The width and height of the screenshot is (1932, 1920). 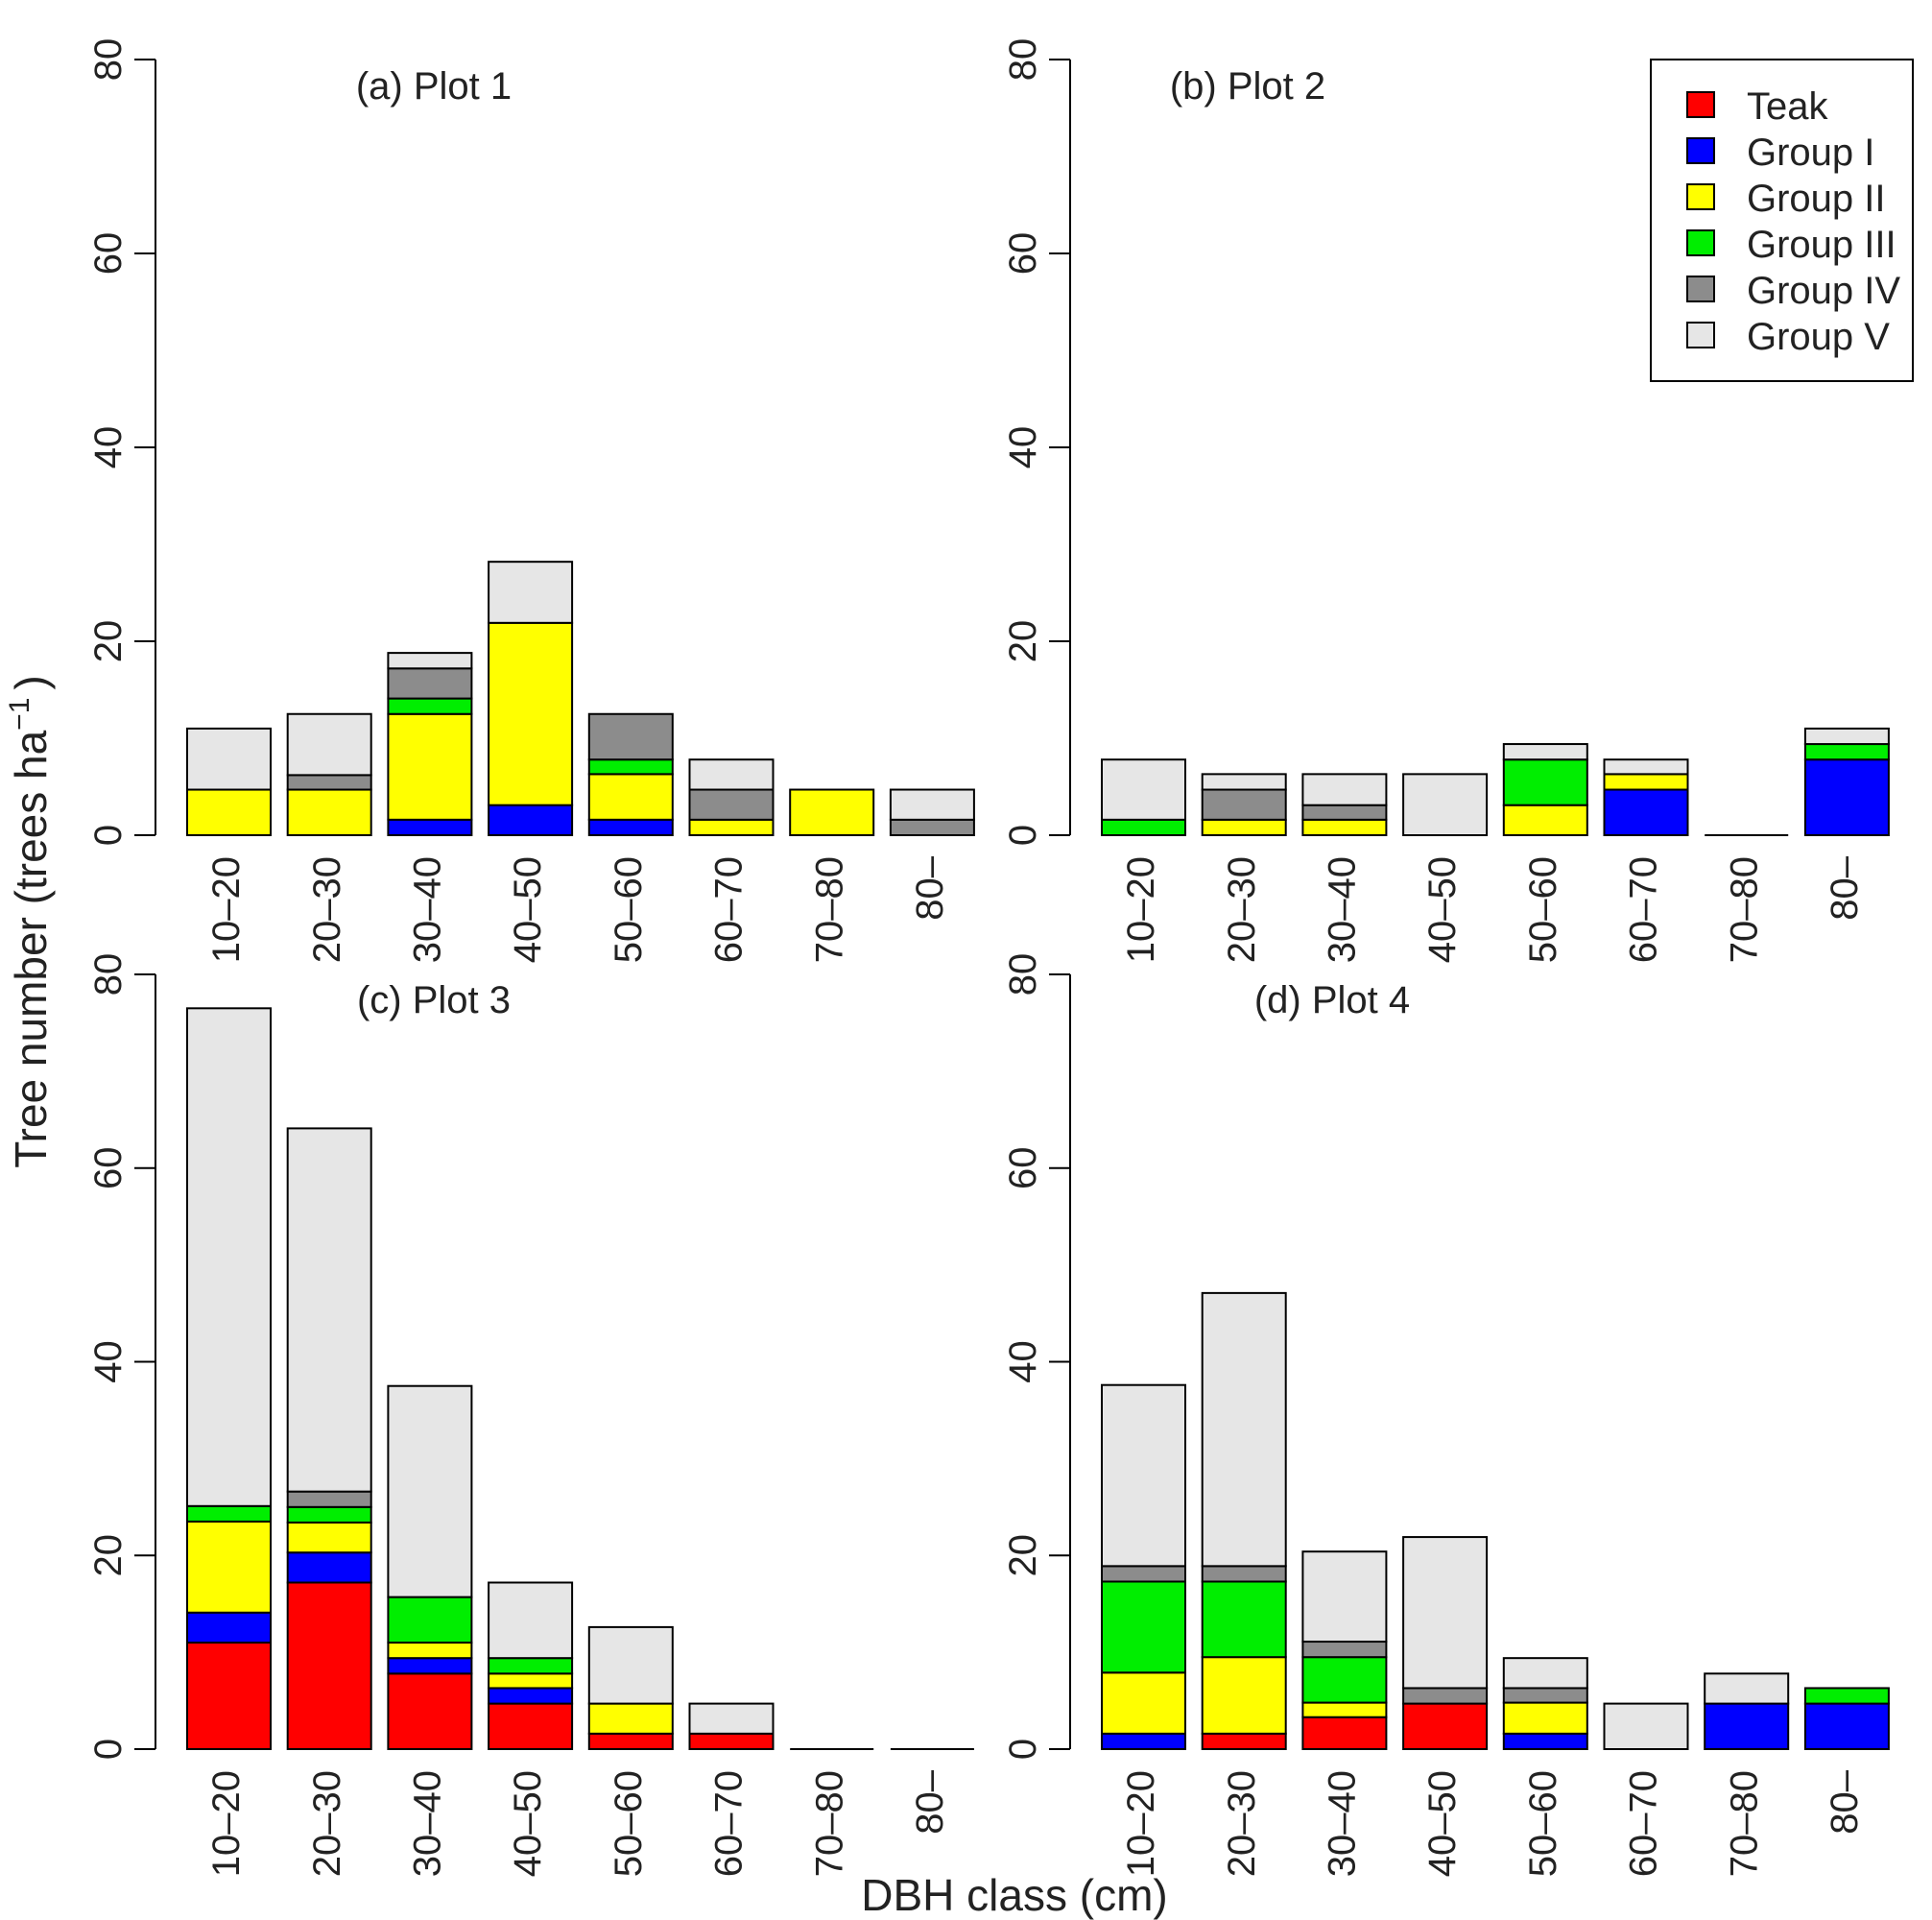 I want to click on x-tick-label: 10–20, so click(x=1141, y=909).